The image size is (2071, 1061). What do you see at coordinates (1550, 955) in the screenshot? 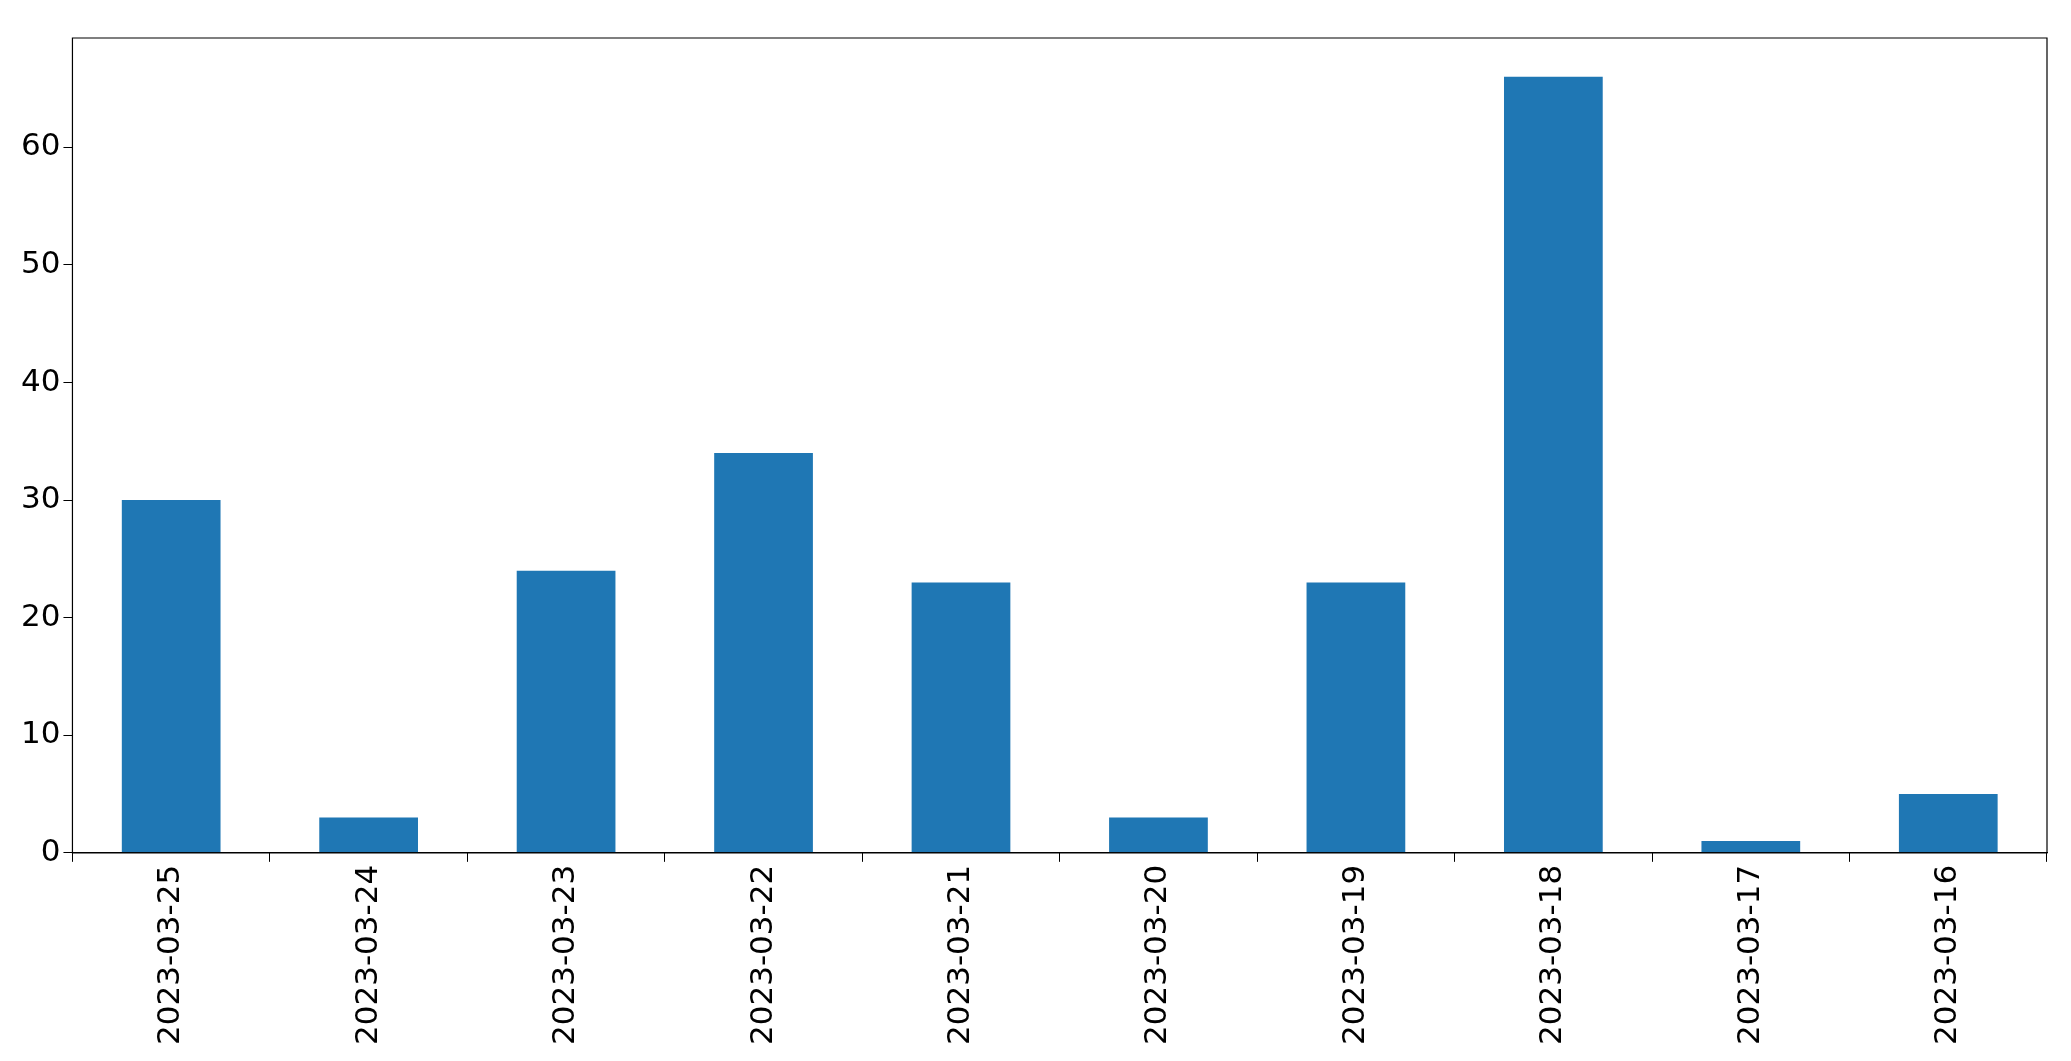
I see `x-tick-label: 2023-03-18` at bounding box center [1550, 955].